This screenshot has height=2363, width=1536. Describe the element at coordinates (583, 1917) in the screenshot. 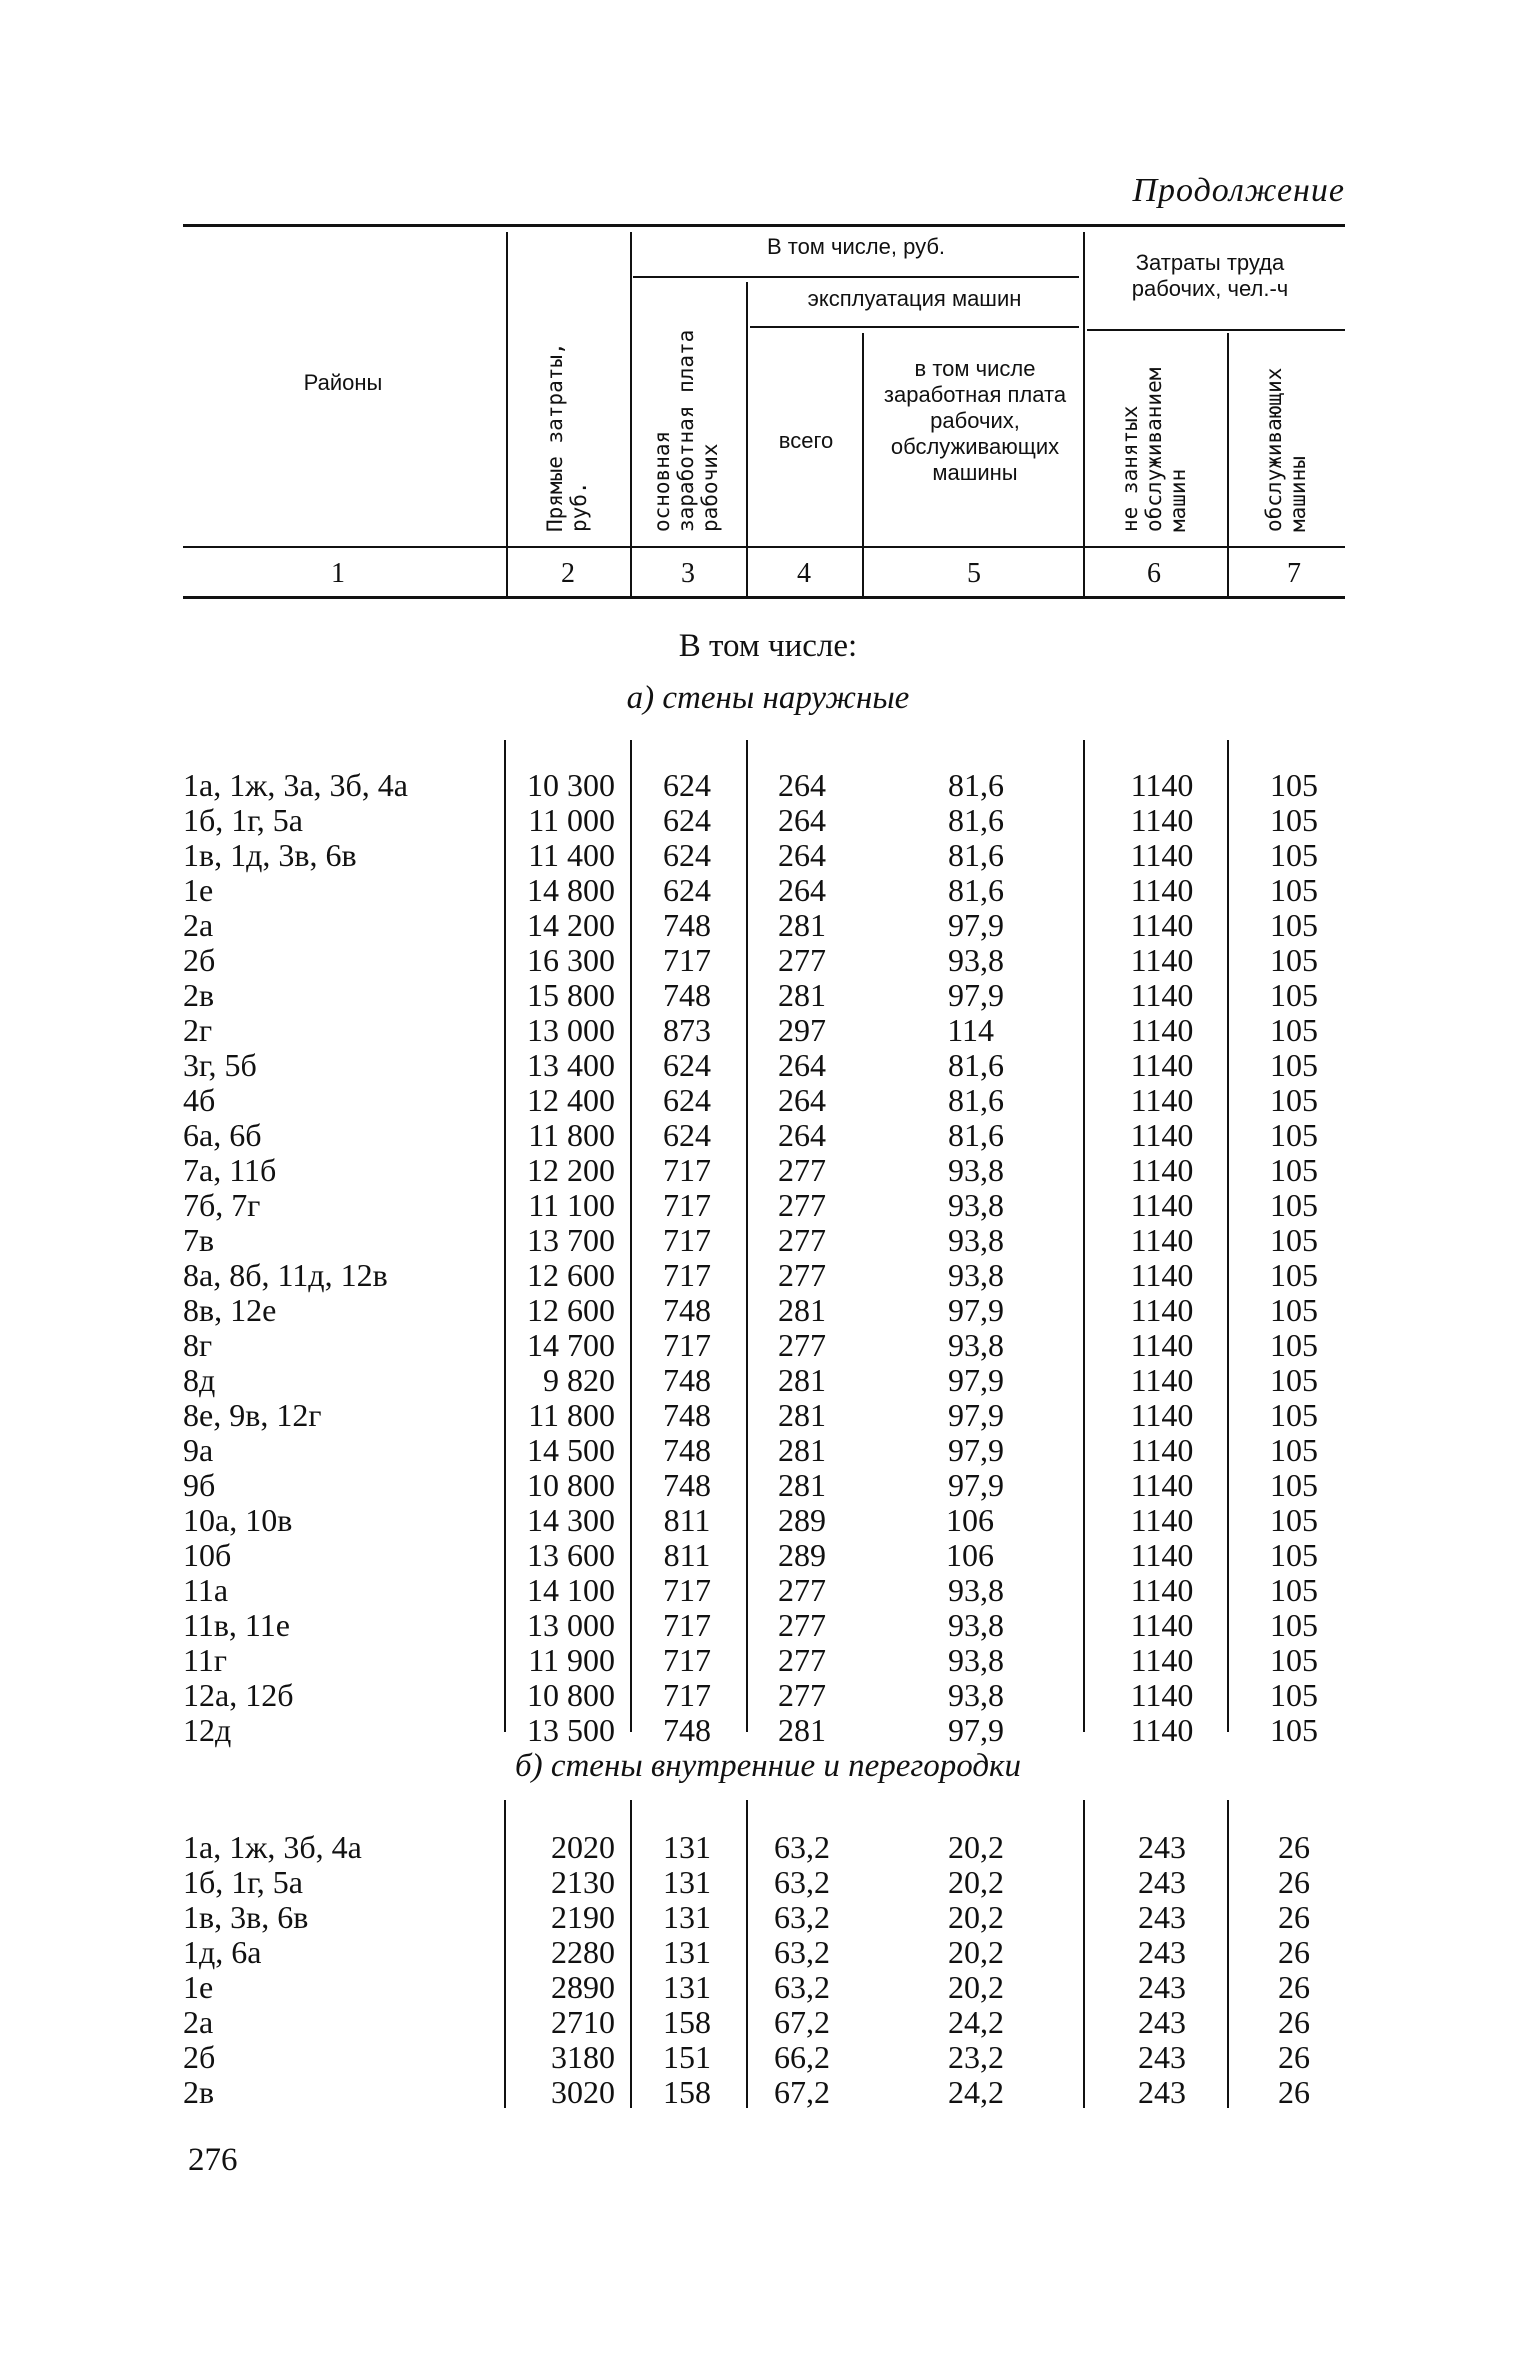

I see `direct-cost-cell: 2190` at that location.